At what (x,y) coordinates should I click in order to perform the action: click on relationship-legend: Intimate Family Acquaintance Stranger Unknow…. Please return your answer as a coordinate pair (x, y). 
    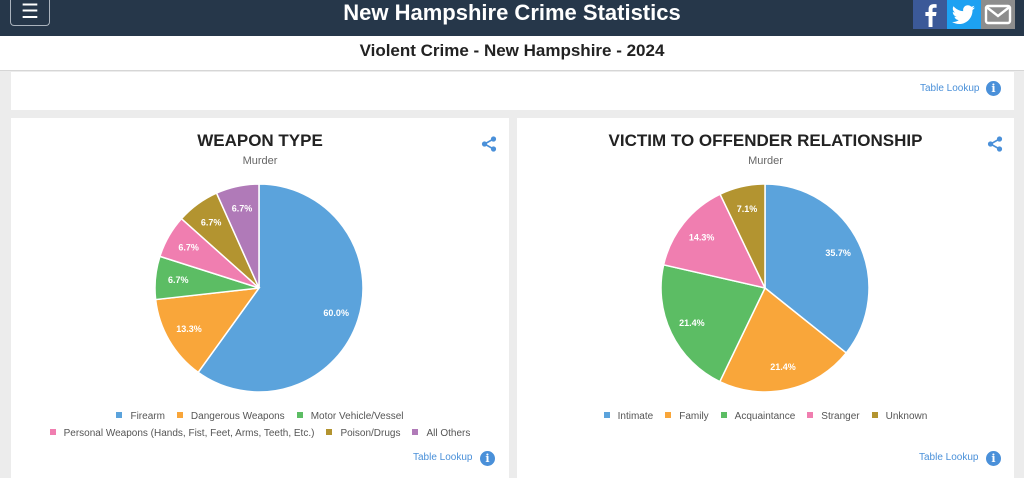
    Looking at the image, I should click on (765, 416).